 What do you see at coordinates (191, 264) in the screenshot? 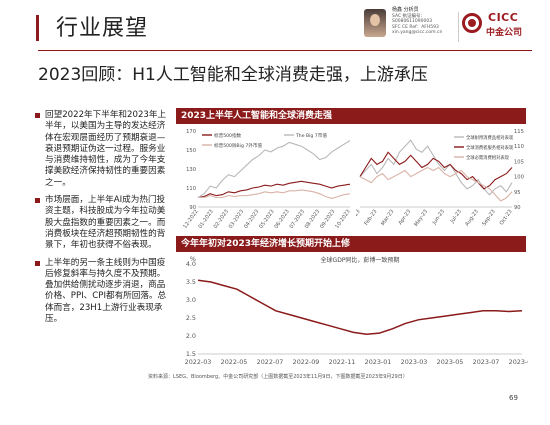
I see `y-tick-label: 4.0` at bounding box center [191, 264].